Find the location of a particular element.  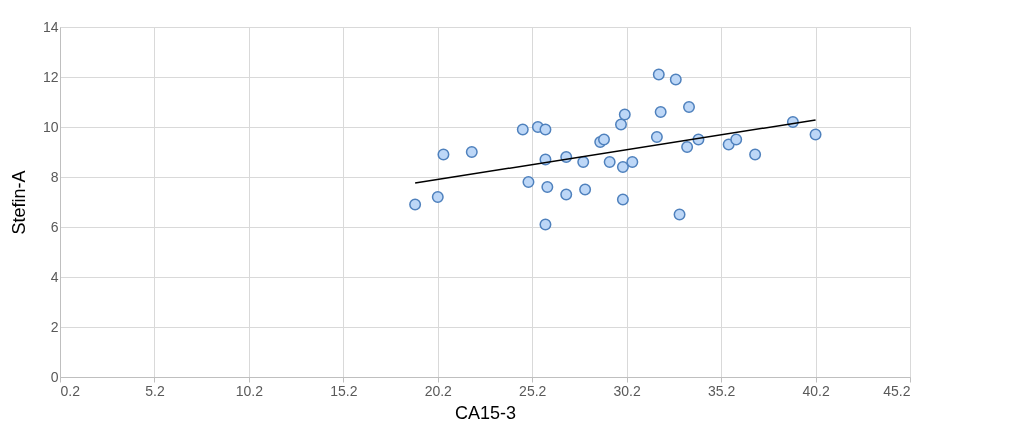

x-tick-label: 10.2 is located at coordinates (249, 390).